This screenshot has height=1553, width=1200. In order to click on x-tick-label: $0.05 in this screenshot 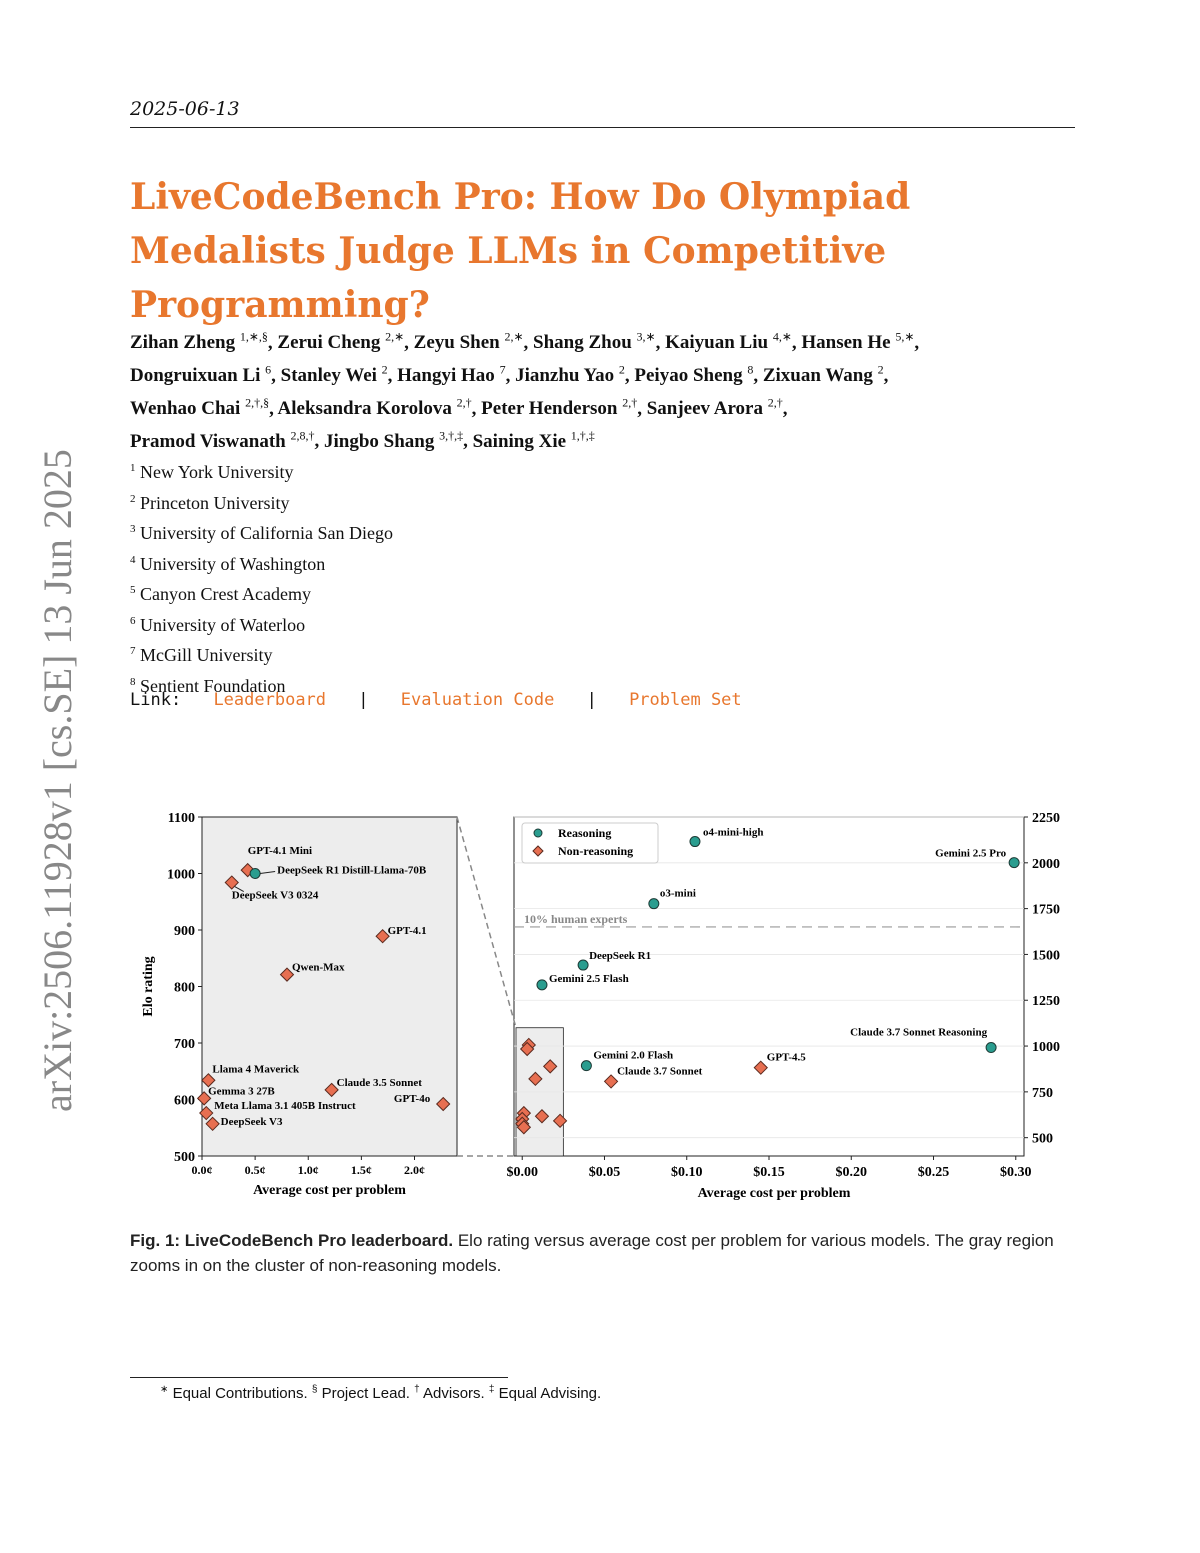, I will do `click(605, 1172)`.